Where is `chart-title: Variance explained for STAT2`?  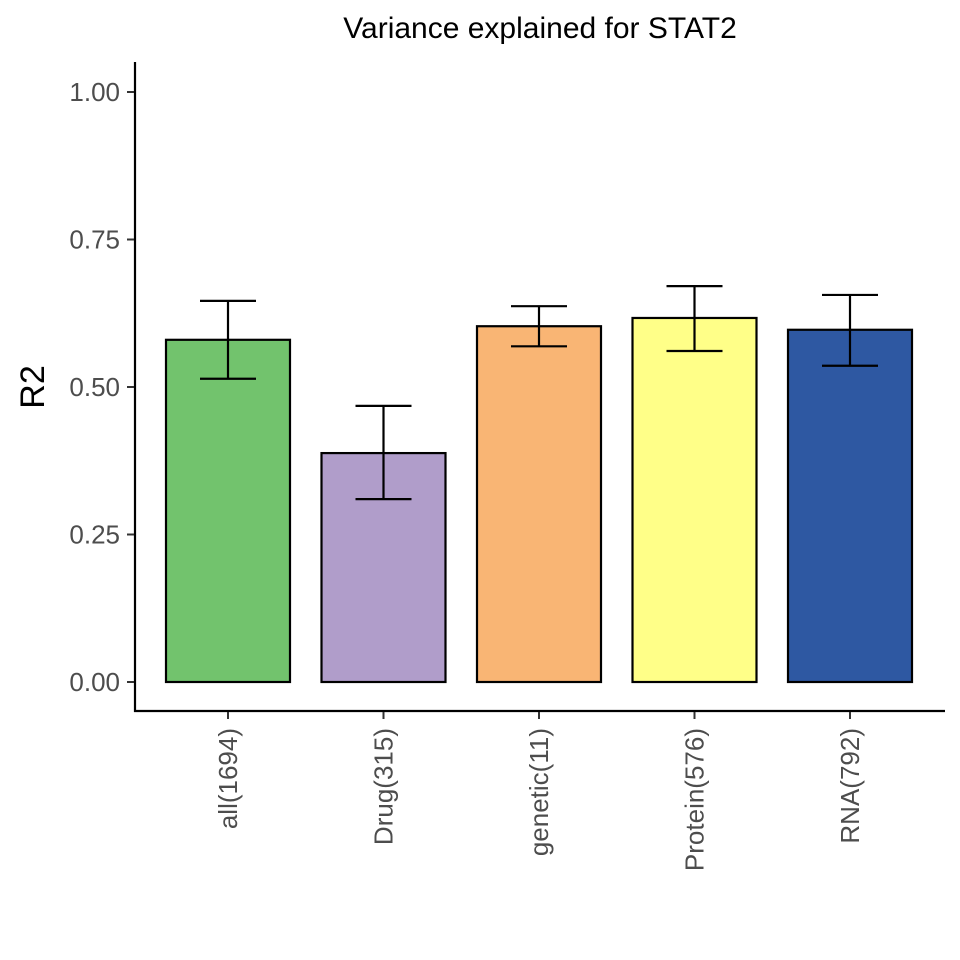 chart-title: Variance explained for STAT2 is located at coordinates (540, 28).